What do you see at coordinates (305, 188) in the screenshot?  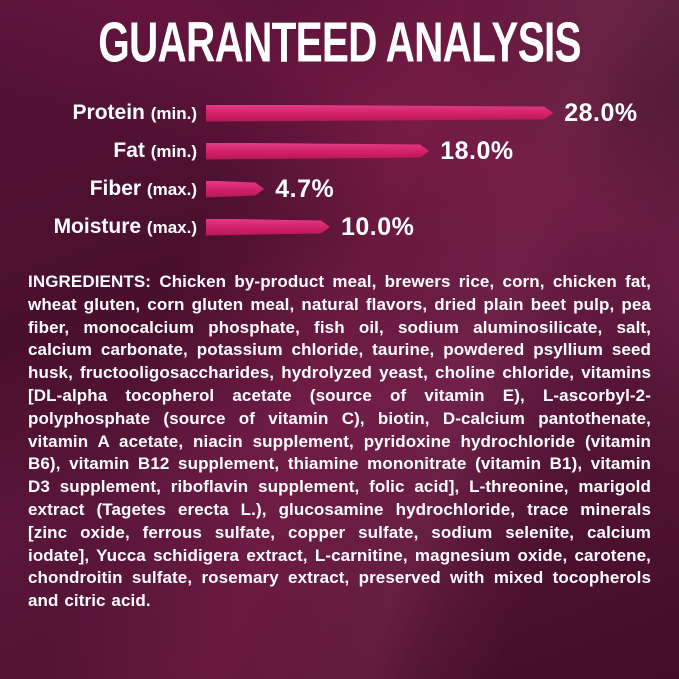 I see `nutrient-value-fiber: 4.7%` at bounding box center [305, 188].